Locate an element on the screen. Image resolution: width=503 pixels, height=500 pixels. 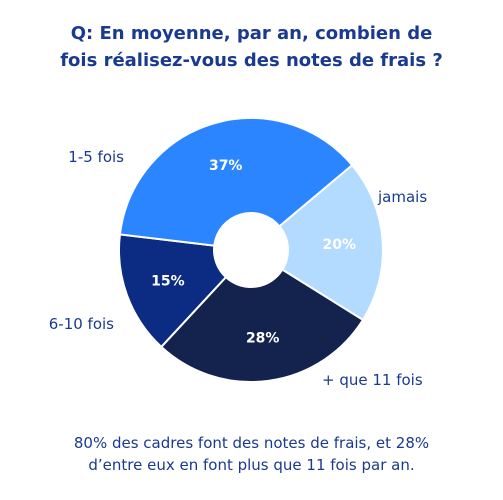
value-label: 37% is located at coordinates (226, 166).